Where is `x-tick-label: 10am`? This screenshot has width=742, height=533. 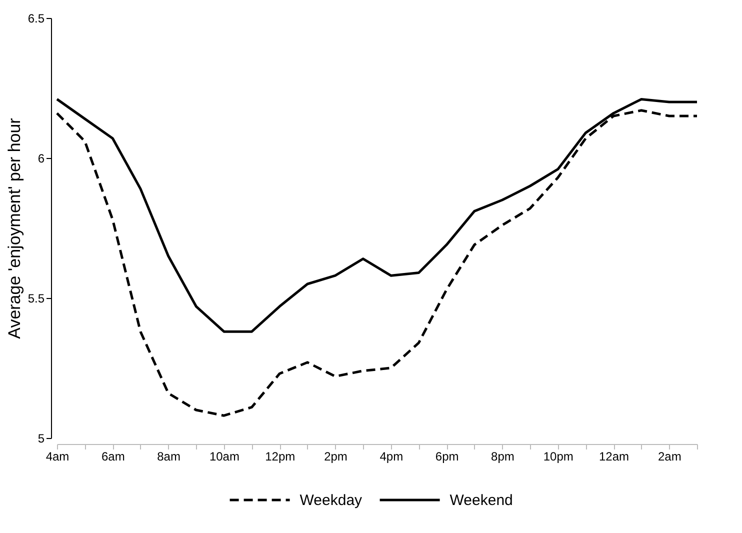
x-tick-label: 10am is located at coordinates (224, 457).